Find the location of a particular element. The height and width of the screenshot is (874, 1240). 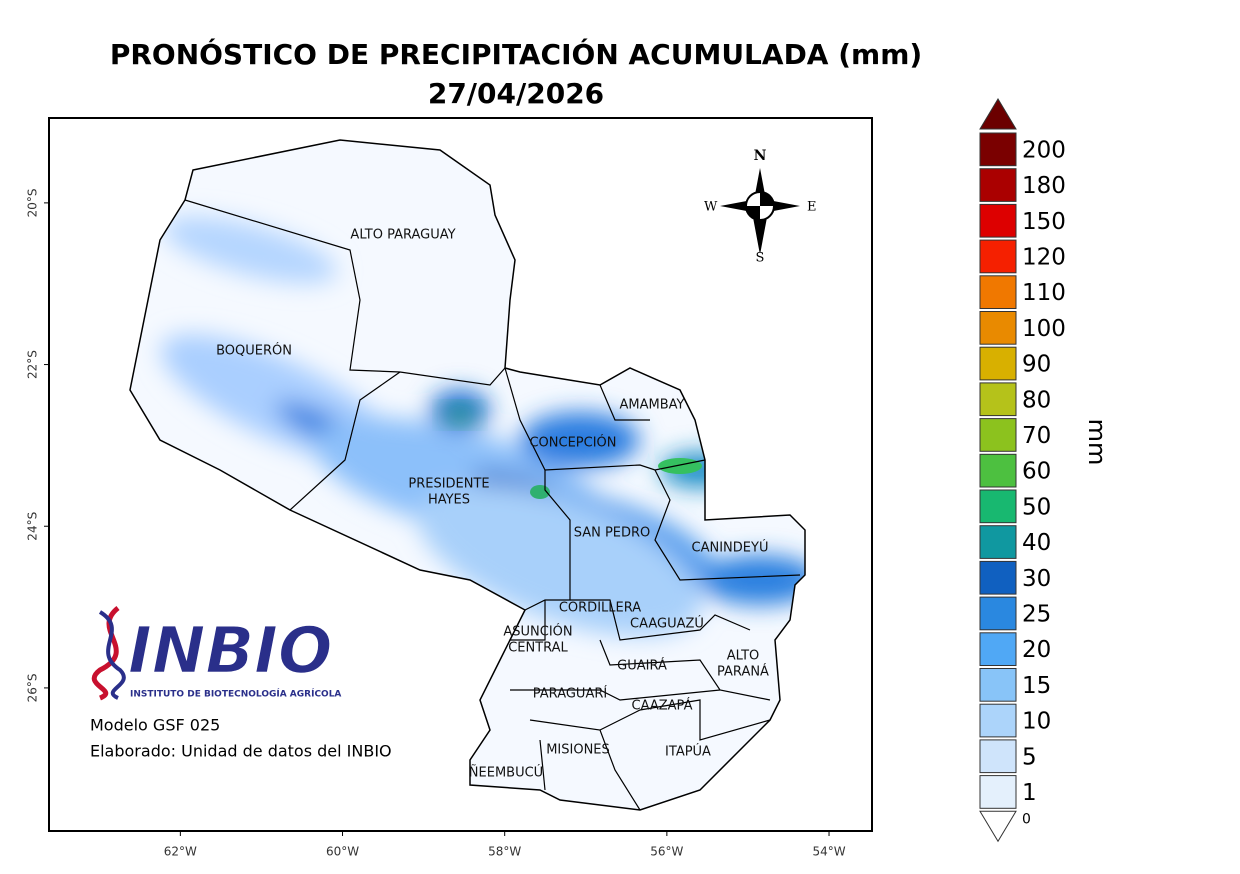

legend-label: 50 is located at coordinates (1036, 507).